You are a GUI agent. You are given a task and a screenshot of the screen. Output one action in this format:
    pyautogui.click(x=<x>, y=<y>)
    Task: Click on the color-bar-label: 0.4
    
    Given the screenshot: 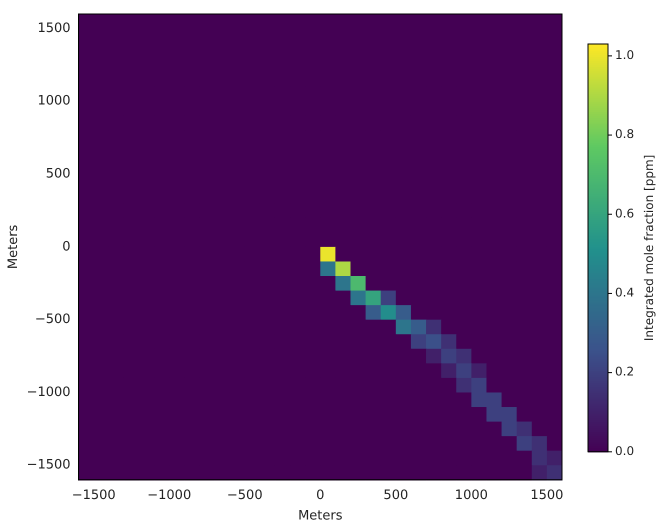 What is the action you would take?
    pyautogui.click(x=624, y=293)
    